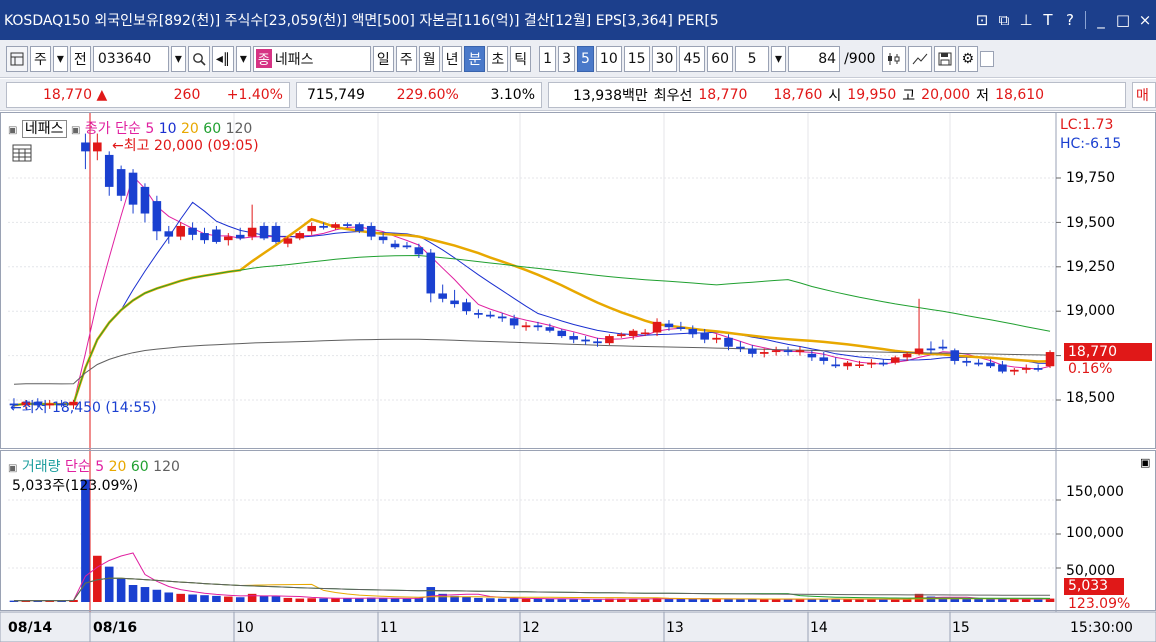  Describe the element at coordinates (1145, 20) in the screenshot. I see `close-icon: ×` at that location.